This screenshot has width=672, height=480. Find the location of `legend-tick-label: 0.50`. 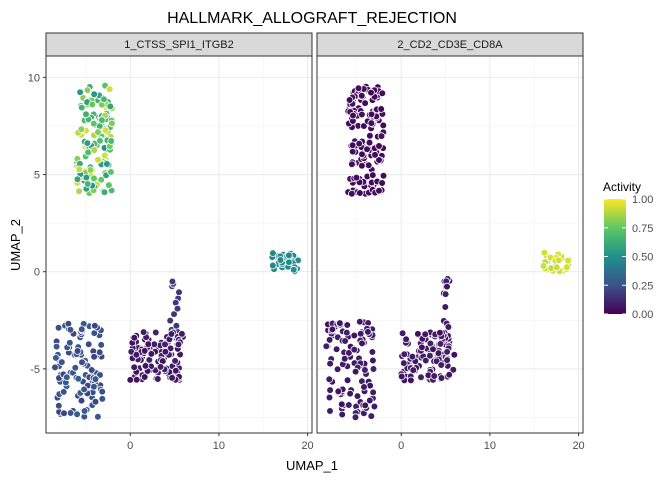

legend-tick-label: 0.50 is located at coordinates (642, 258).